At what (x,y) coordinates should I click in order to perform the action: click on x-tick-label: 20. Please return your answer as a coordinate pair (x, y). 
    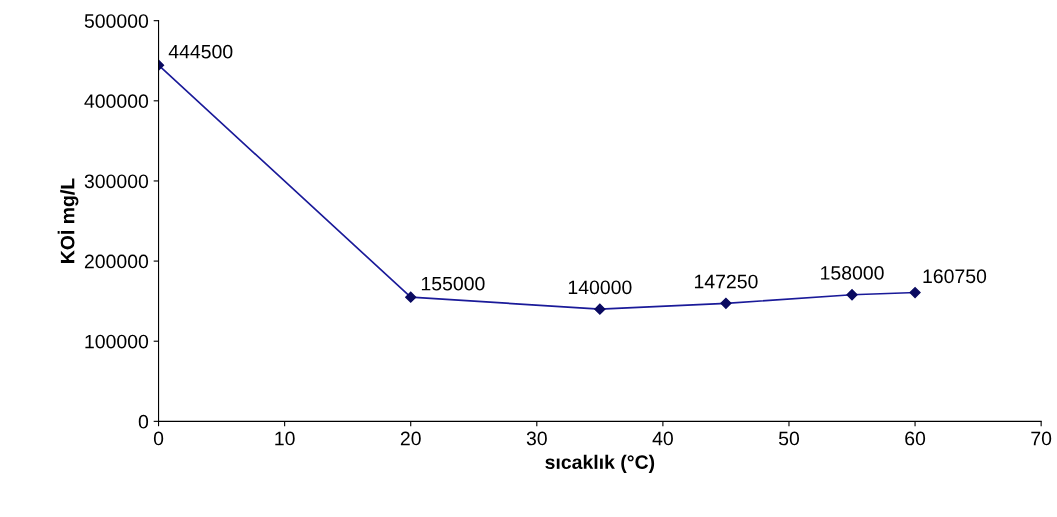
    Looking at the image, I should click on (410, 438).